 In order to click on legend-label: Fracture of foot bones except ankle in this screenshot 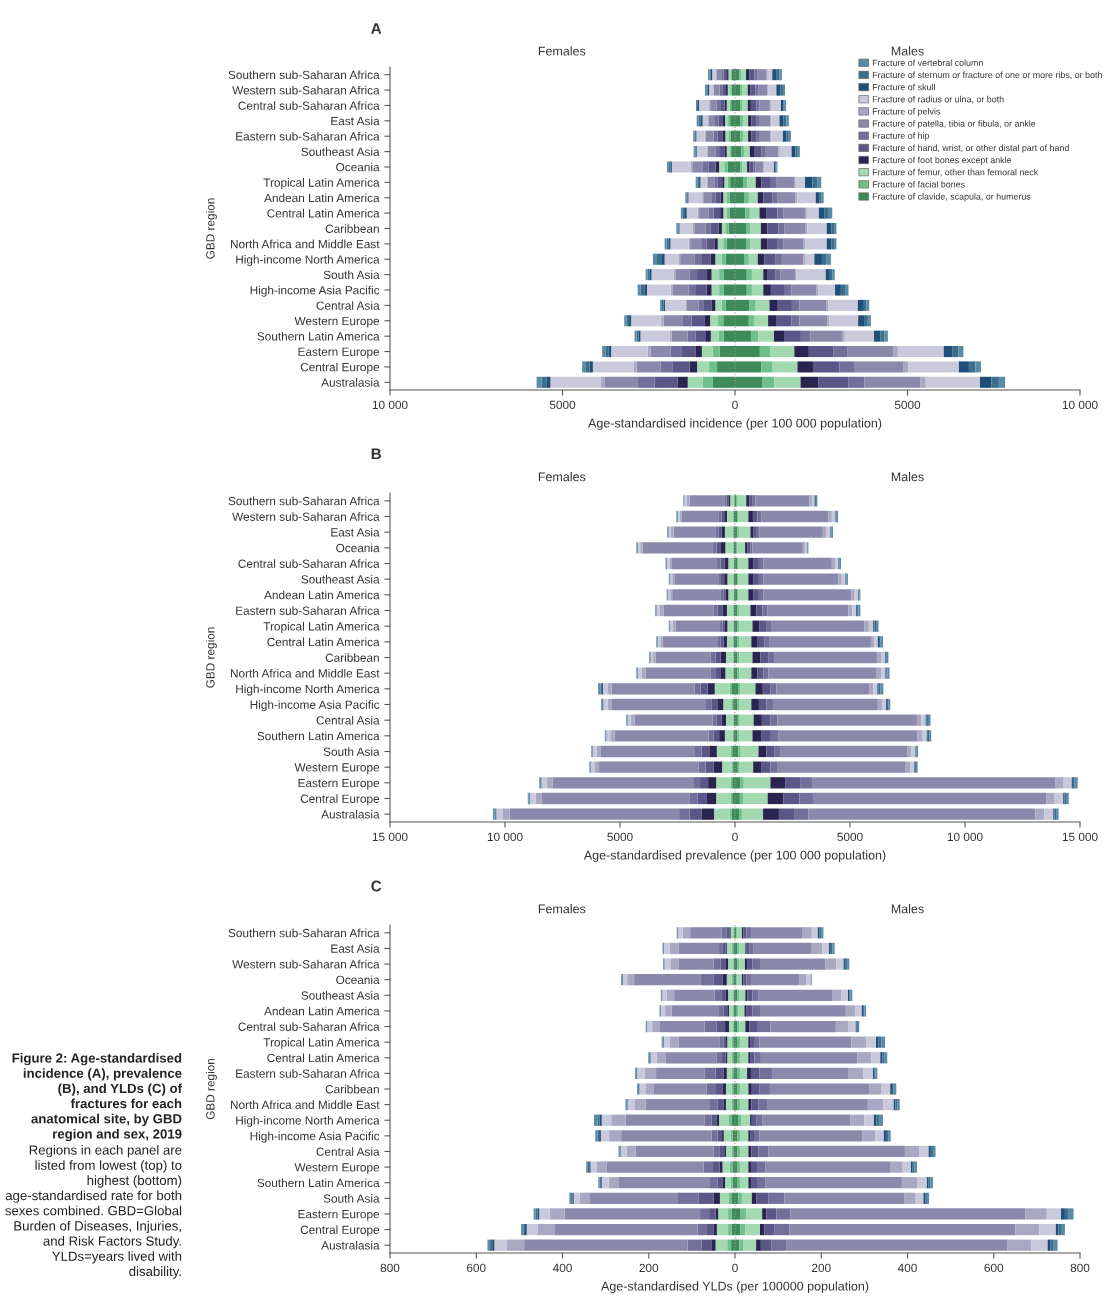, I will do `click(942, 160)`.